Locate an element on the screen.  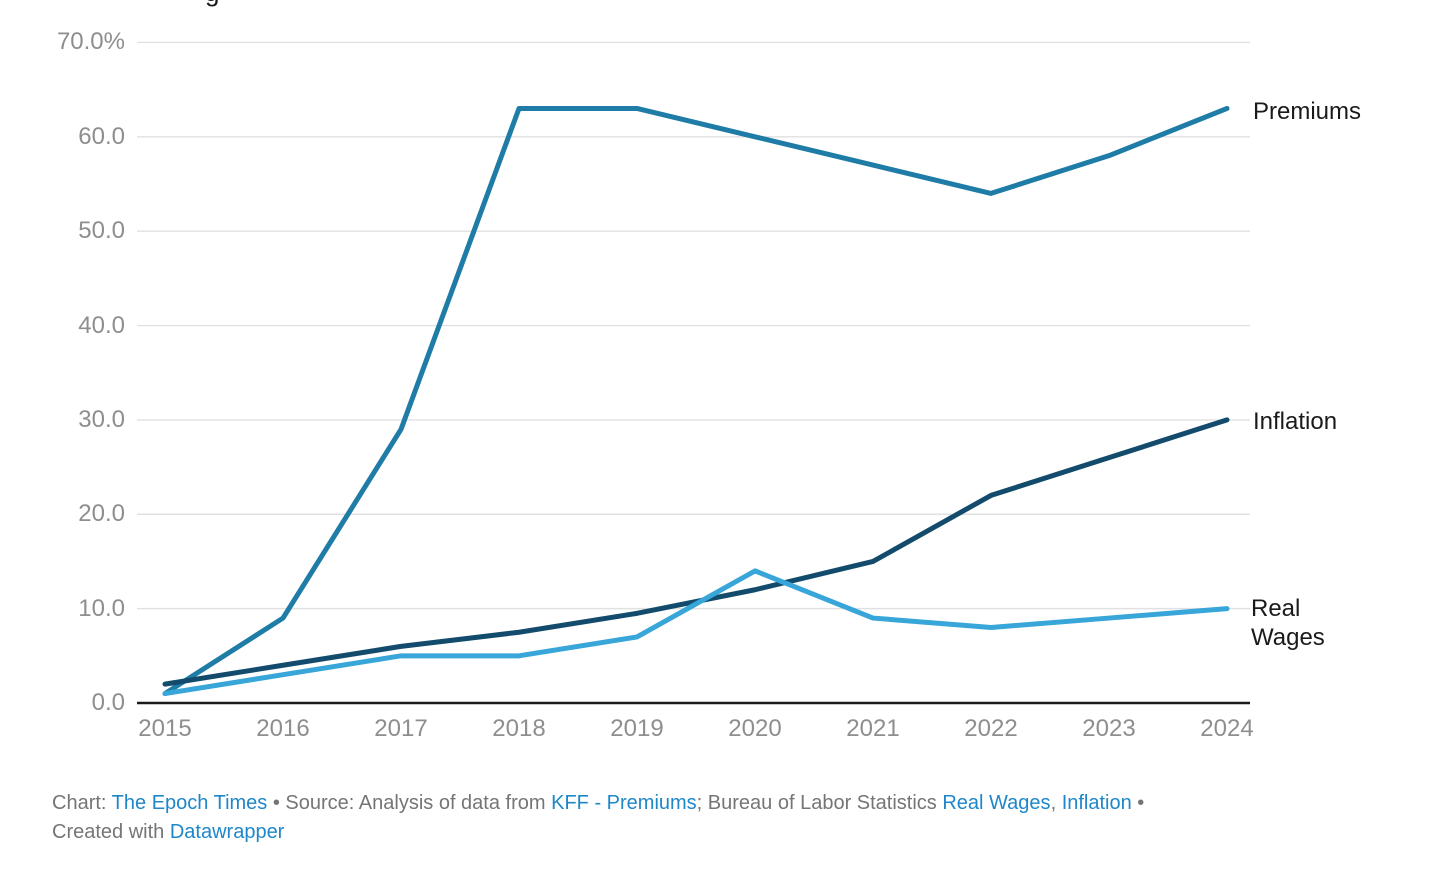
y-tick-label: 10.0 is located at coordinates (101, 608).